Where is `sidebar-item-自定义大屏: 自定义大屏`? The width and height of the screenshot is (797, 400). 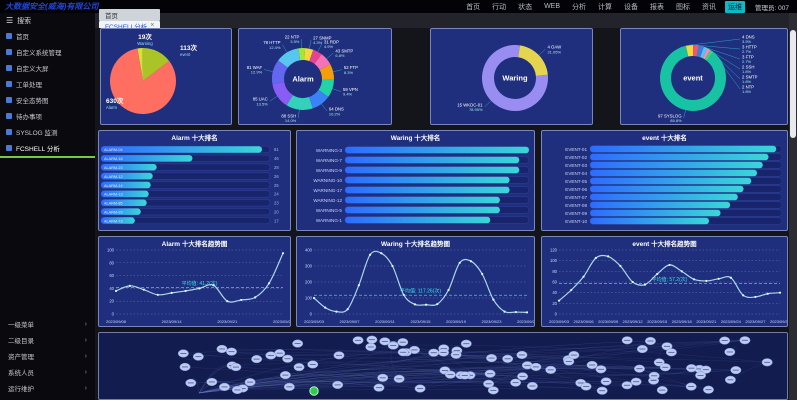
sidebar-item-自定义大屏: 自定义大屏 is located at coordinates (47, 68).